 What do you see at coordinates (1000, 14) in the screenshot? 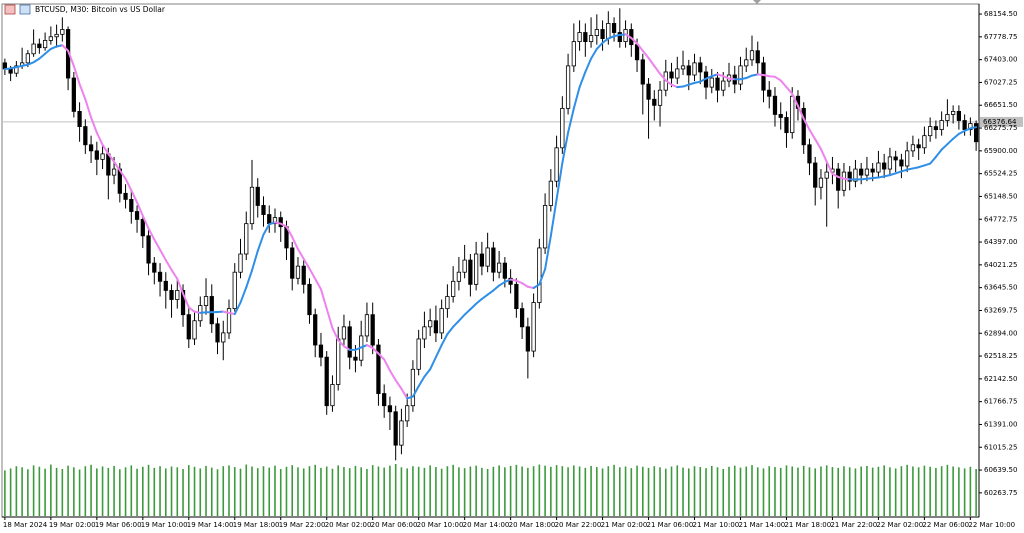
I see `y-tick-label: 68154.50` at bounding box center [1000, 14].